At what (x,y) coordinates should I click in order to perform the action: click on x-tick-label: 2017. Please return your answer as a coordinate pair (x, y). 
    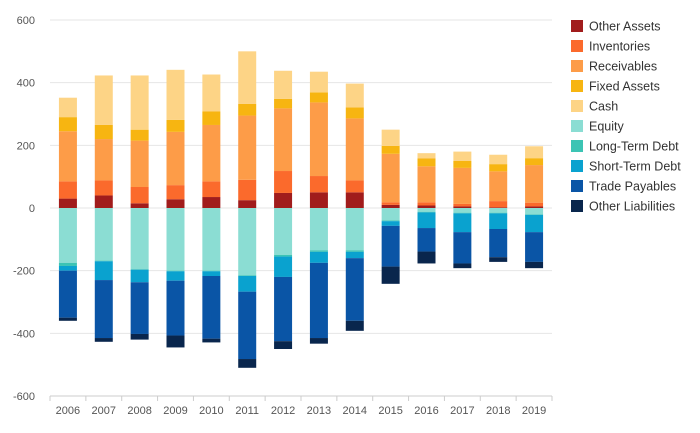
    Looking at the image, I should click on (462, 411).